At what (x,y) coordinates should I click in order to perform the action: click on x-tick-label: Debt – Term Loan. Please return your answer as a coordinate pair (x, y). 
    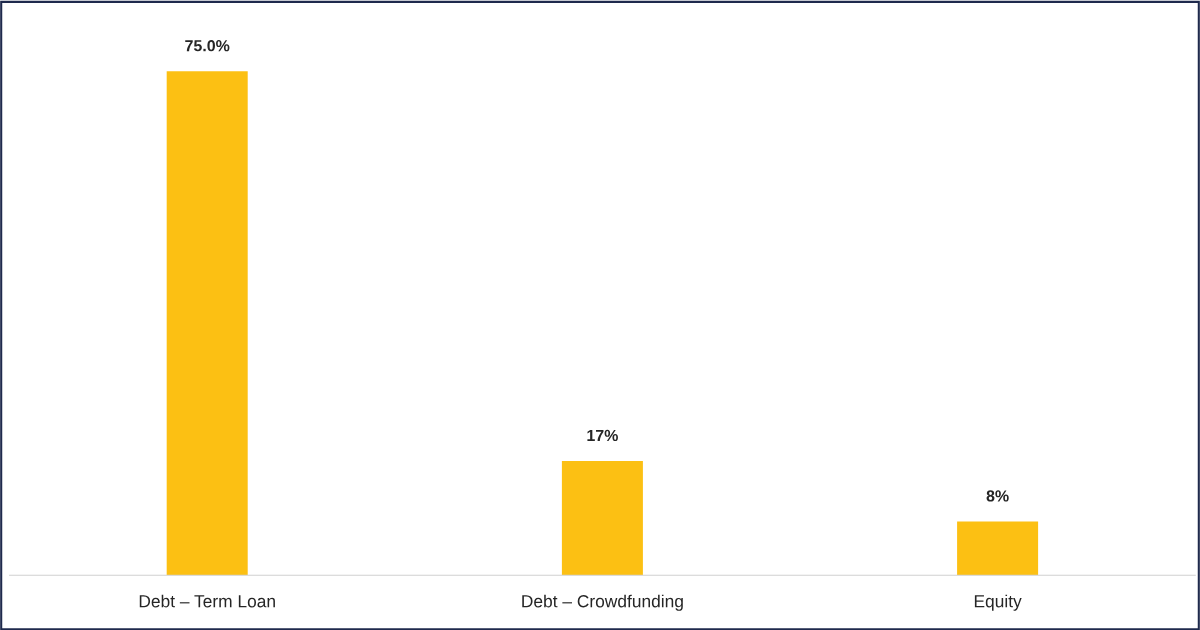
    Looking at the image, I should click on (207, 601).